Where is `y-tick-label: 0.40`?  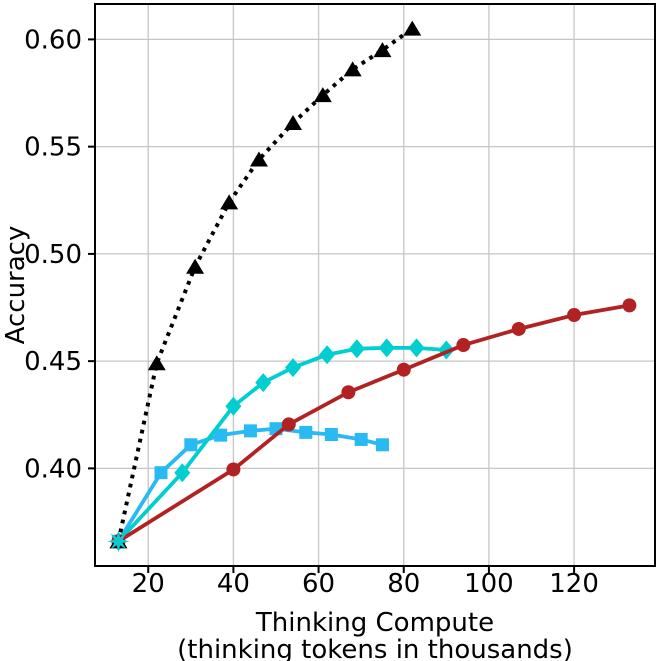
y-tick-label: 0.40 is located at coordinates (53, 469).